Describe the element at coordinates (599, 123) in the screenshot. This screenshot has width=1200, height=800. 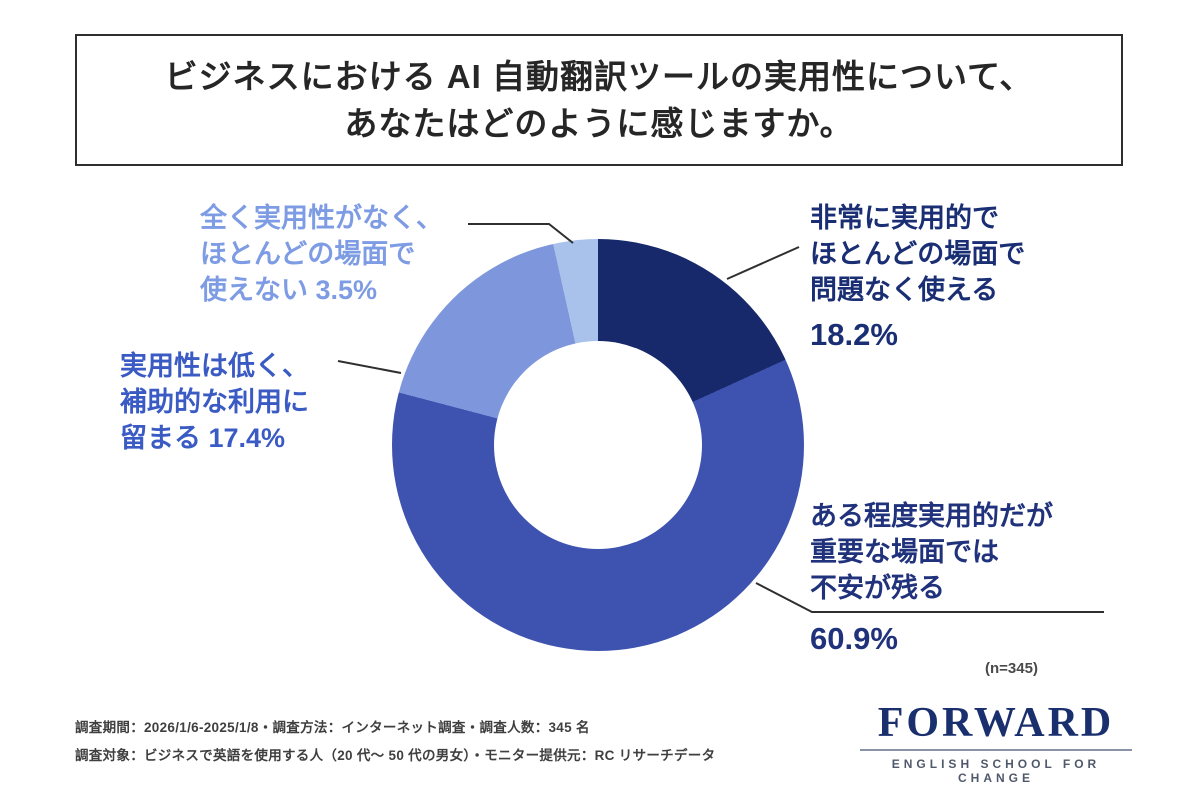
I see `title-line2: あなたはどのように感じますか。` at that location.